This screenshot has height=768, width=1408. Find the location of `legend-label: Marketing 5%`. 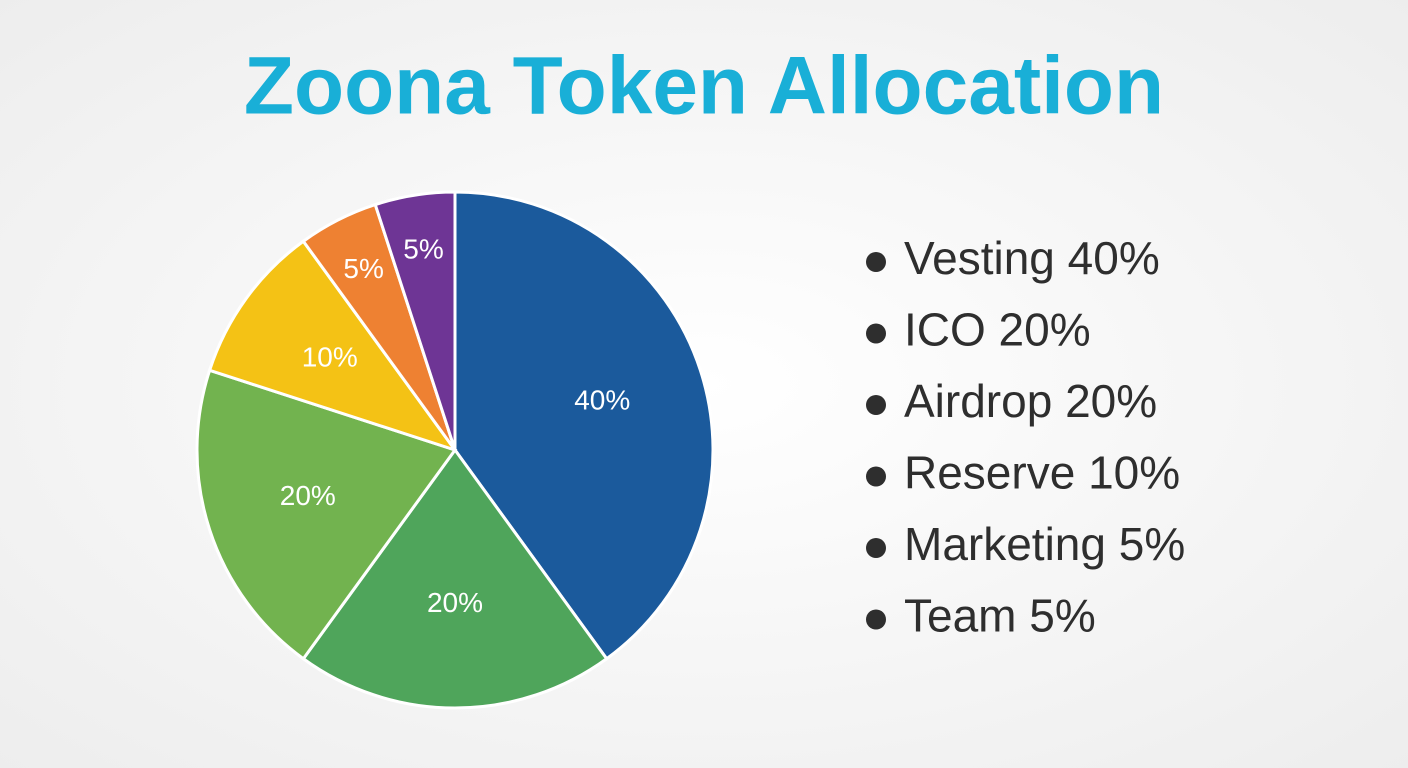

legend-label: Marketing 5% is located at coordinates (1044, 544).